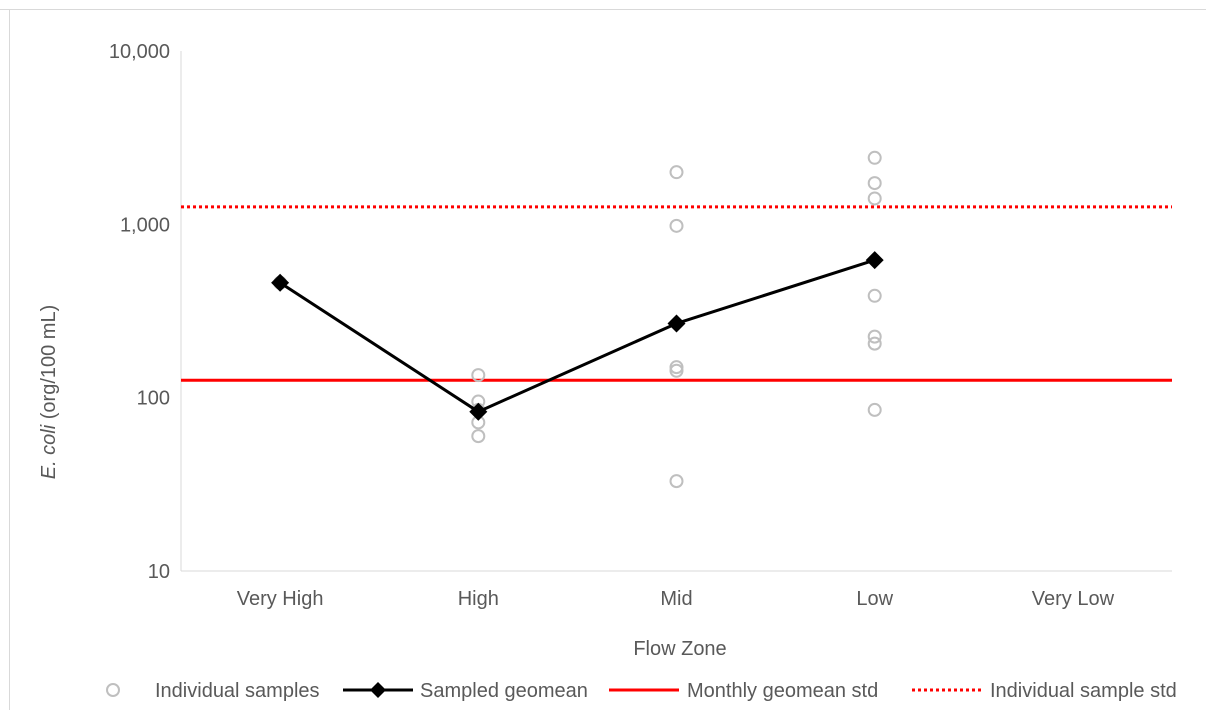 The image size is (1206, 715). I want to click on legend-individual-samples-marker, so click(113, 690).